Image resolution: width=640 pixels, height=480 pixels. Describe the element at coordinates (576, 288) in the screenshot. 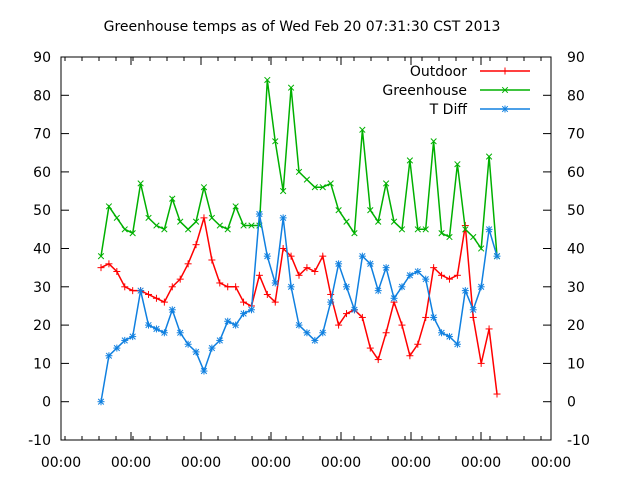

I see `y-tick-label-right: 30` at that location.